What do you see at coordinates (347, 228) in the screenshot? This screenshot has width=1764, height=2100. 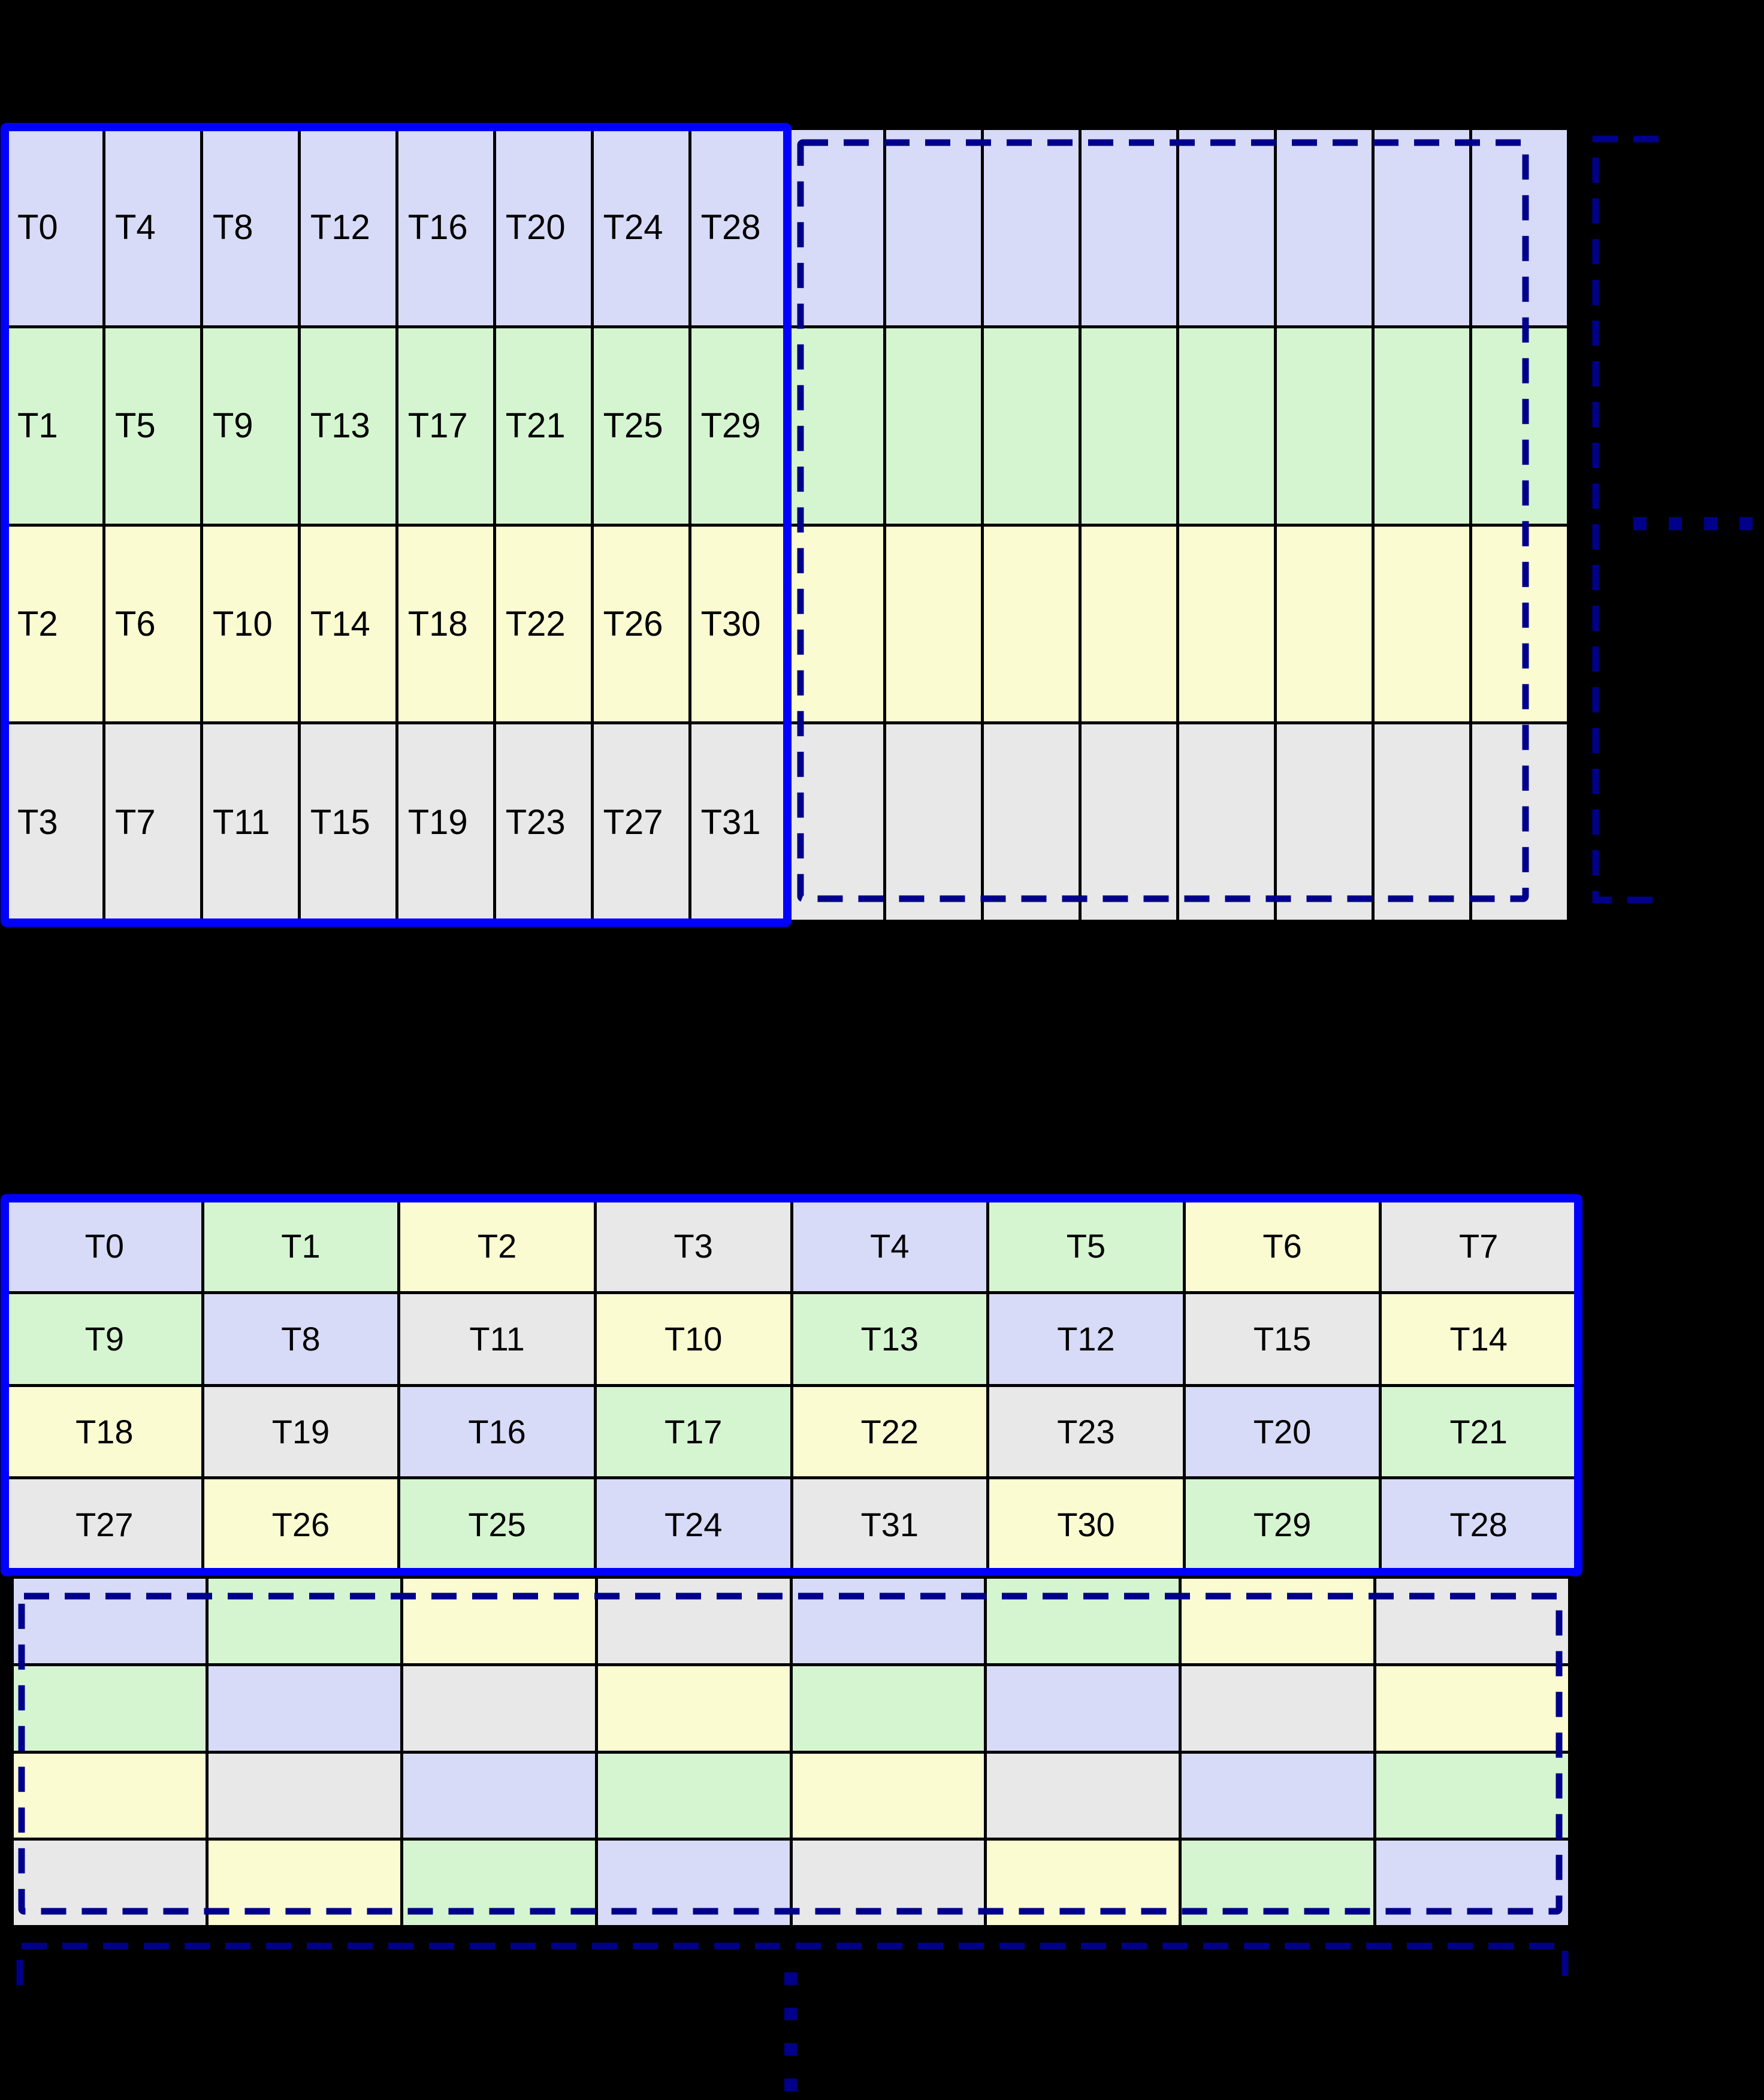 I see `thread-cell: T12` at bounding box center [347, 228].